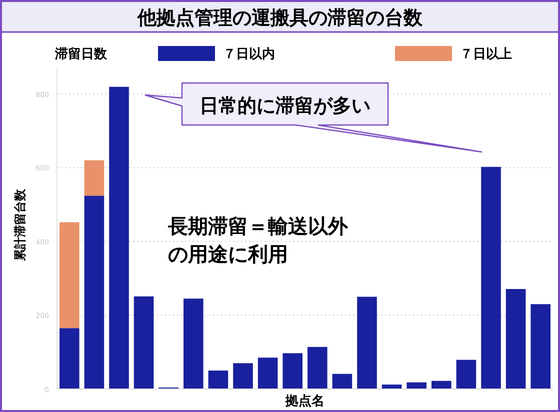 Image resolution: width=560 pixels, height=412 pixels. Describe the element at coordinates (285, 106) in the screenshot. I see `annotation: 日常的に滞留が多い` at that location.